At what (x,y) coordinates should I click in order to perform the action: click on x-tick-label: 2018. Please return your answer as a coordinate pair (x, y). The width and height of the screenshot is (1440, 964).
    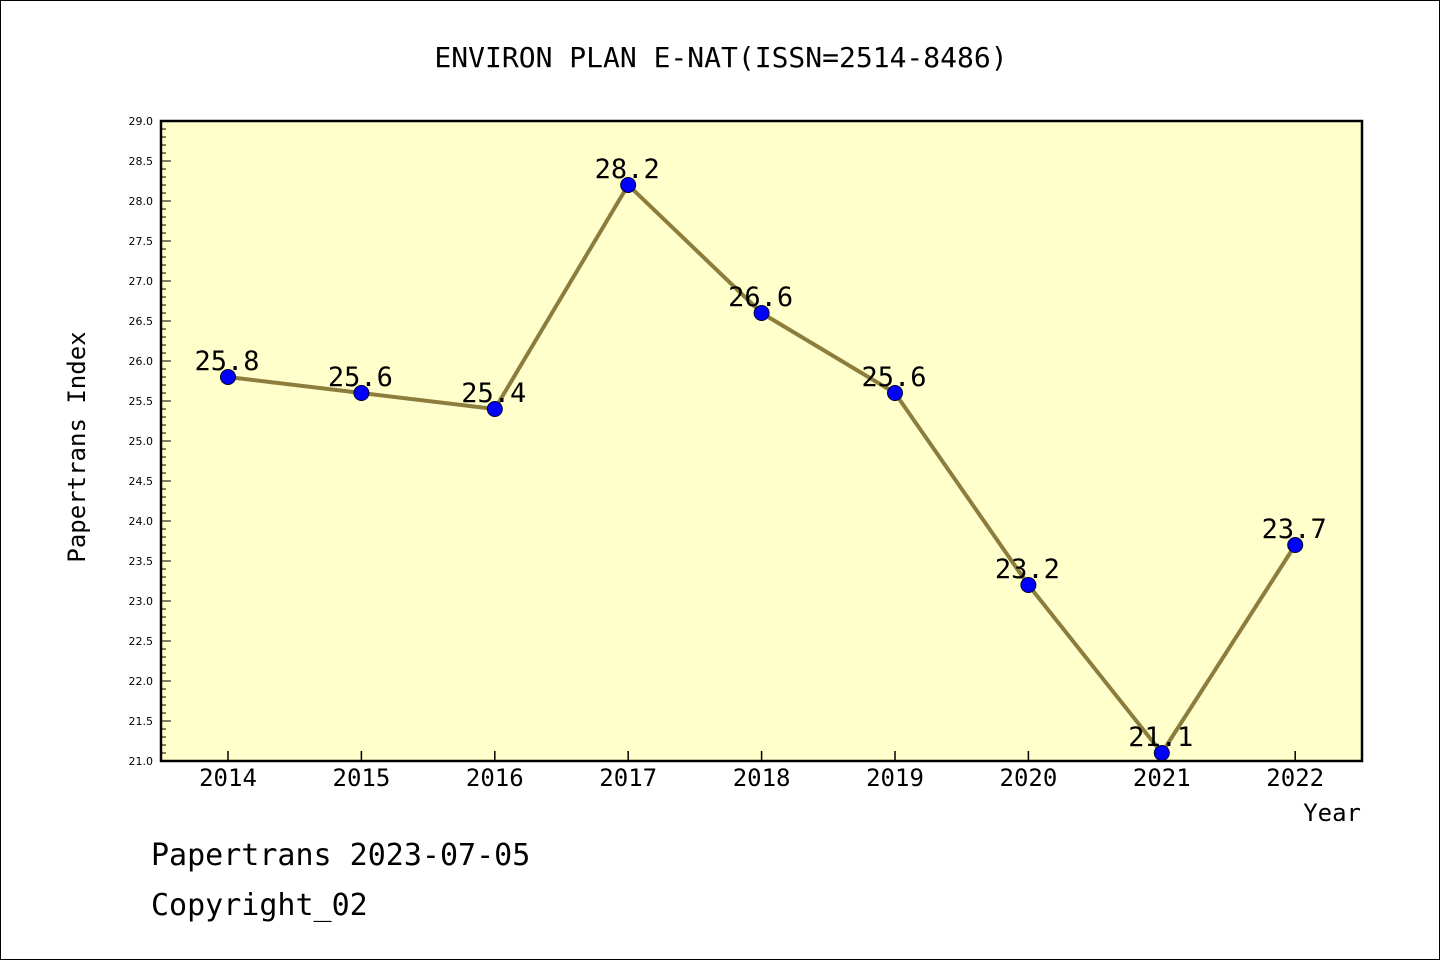
    Looking at the image, I should click on (762, 778).